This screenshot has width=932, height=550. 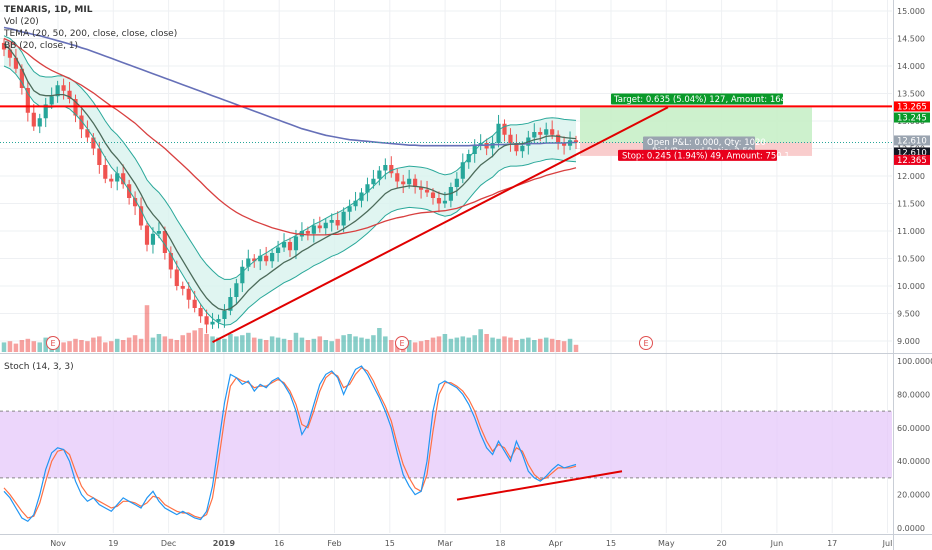 What do you see at coordinates (697, 99) in the screenshot?
I see `target-label-box` at bounding box center [697, 99].